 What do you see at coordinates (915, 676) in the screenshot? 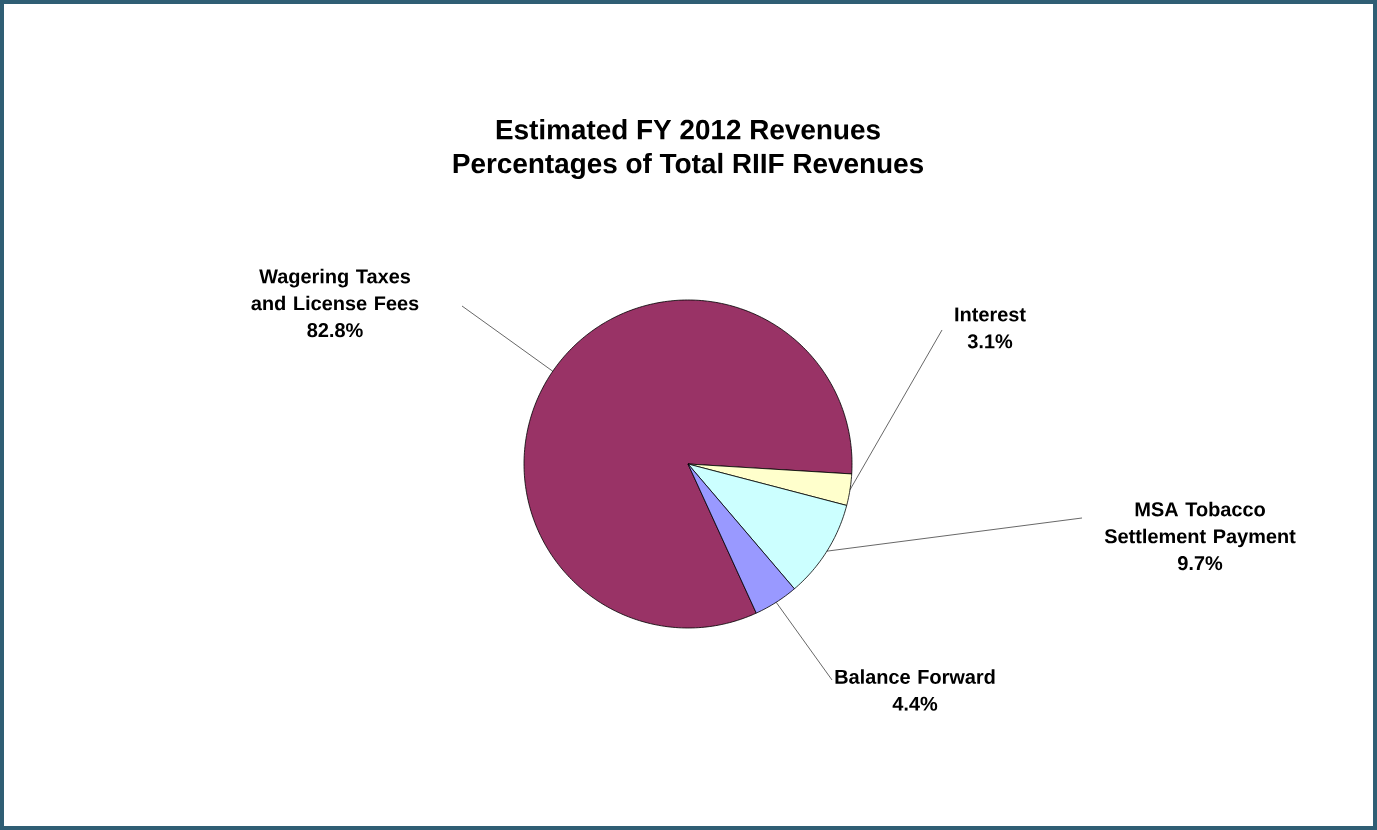
I see `slice-label: Balance Forward` at bounding box center [915, 676].